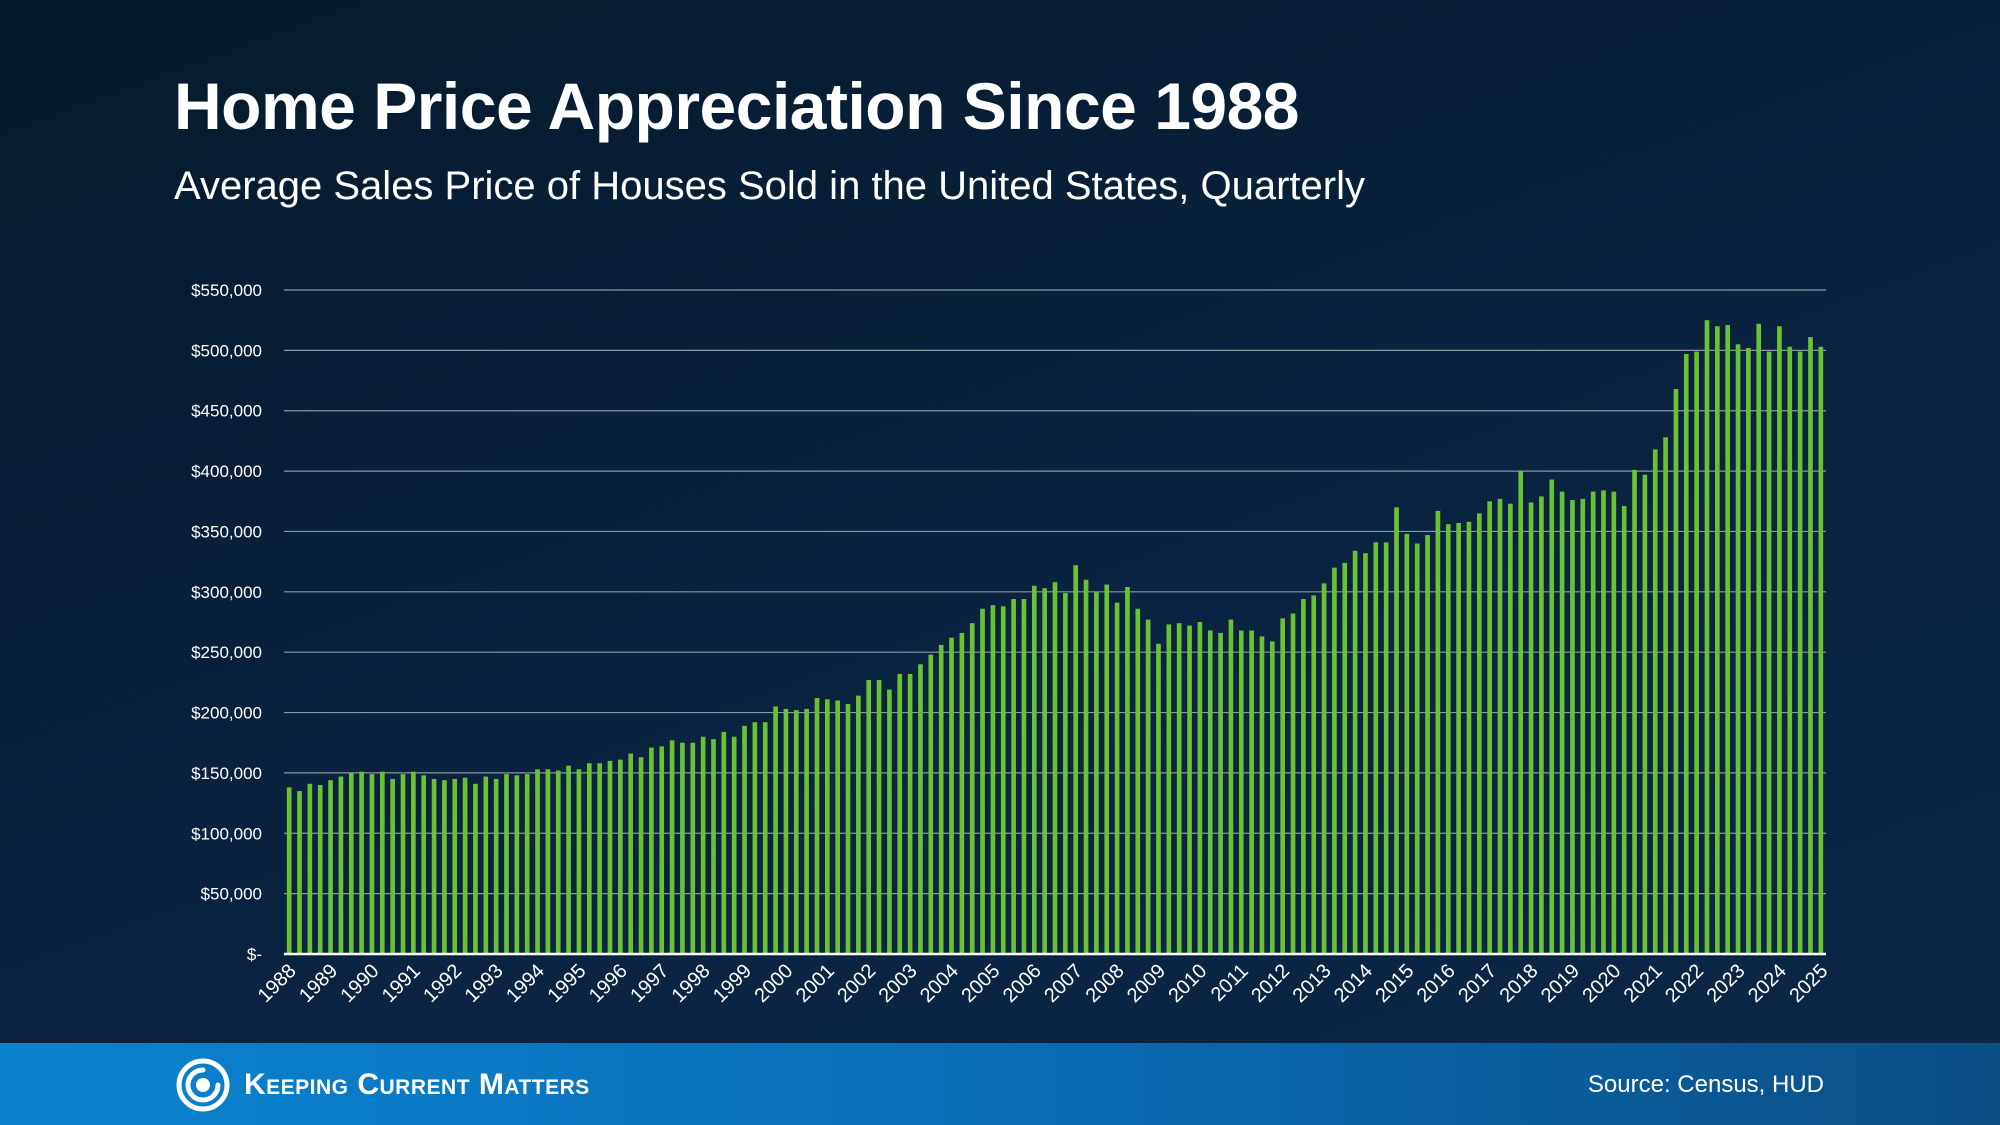  I want to click on page-title: Home Price Appreciation Since 1988, so click(737, 106).